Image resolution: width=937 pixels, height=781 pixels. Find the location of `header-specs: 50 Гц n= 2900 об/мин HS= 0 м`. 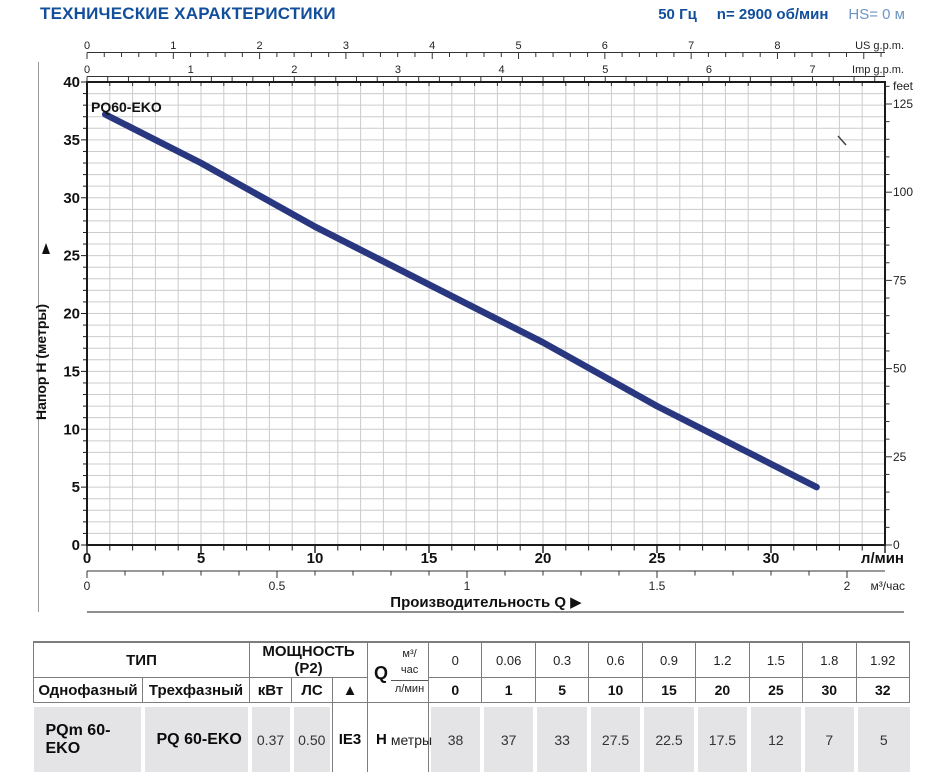

header-specs: 50 Гц n= 2900 об/мин HS= 0 м is located at coordinates (781, 14).